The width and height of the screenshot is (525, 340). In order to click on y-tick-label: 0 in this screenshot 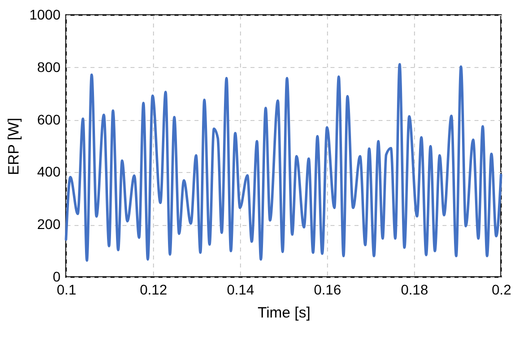, I will do `click(56, 276)`.